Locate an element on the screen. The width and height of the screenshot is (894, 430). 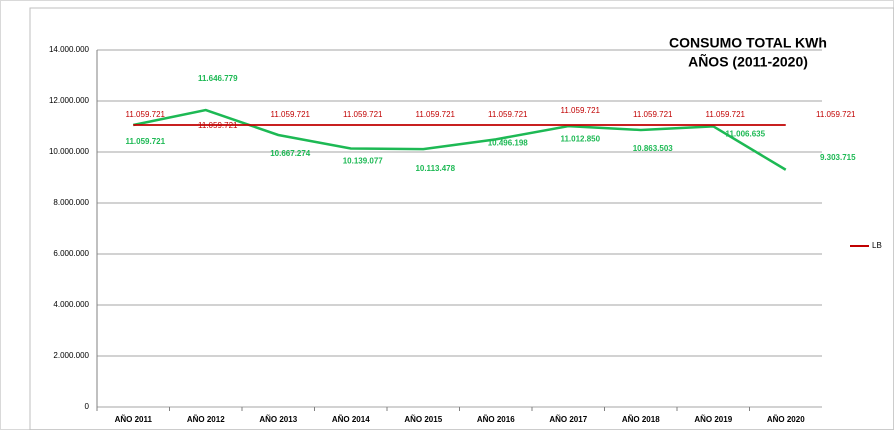
data-label: 10.667.274 is located at coordinates (290, 153).